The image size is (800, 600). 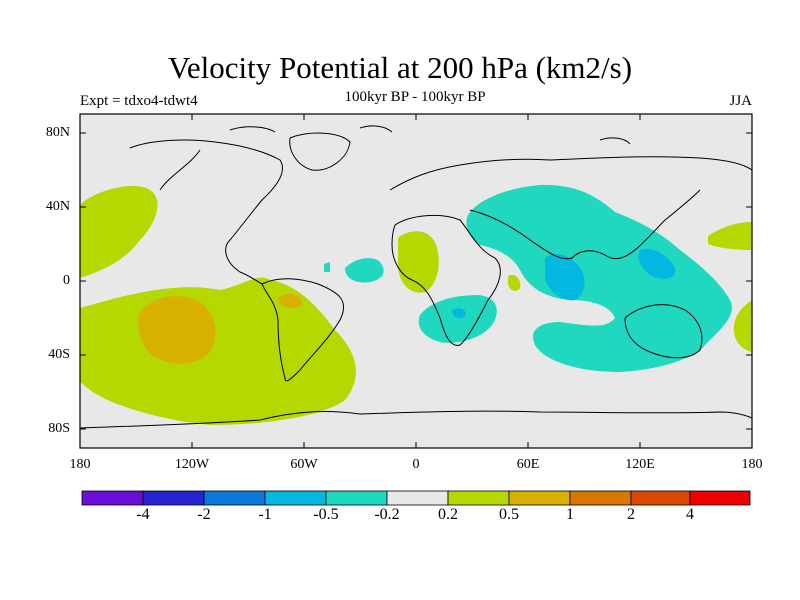 I want to click on region-south-pacific-strong, so click(x=177, y=330).